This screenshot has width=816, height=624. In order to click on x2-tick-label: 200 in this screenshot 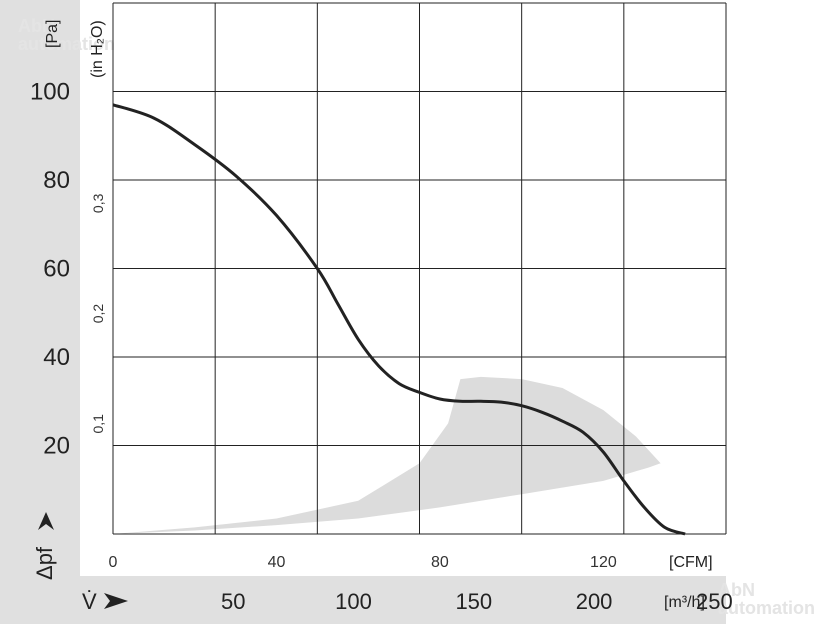, I will do `click(594, 601)`.